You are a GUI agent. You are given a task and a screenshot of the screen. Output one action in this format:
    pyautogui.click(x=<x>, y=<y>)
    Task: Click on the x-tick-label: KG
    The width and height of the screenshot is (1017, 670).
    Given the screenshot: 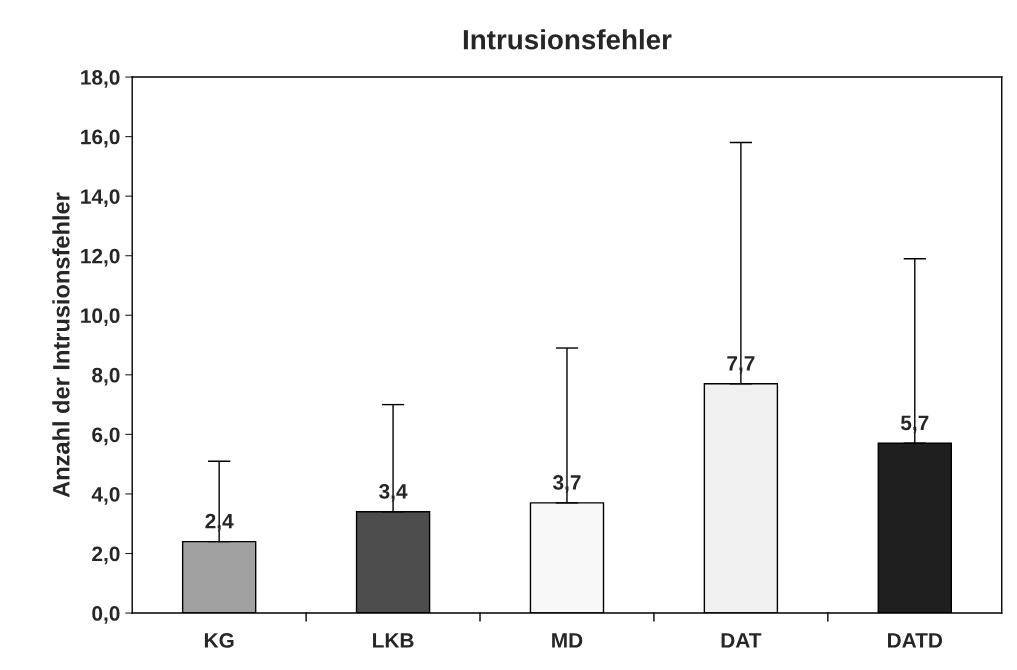 What is the action you would take?
    pyautogui.click(x=219, y=640)
    